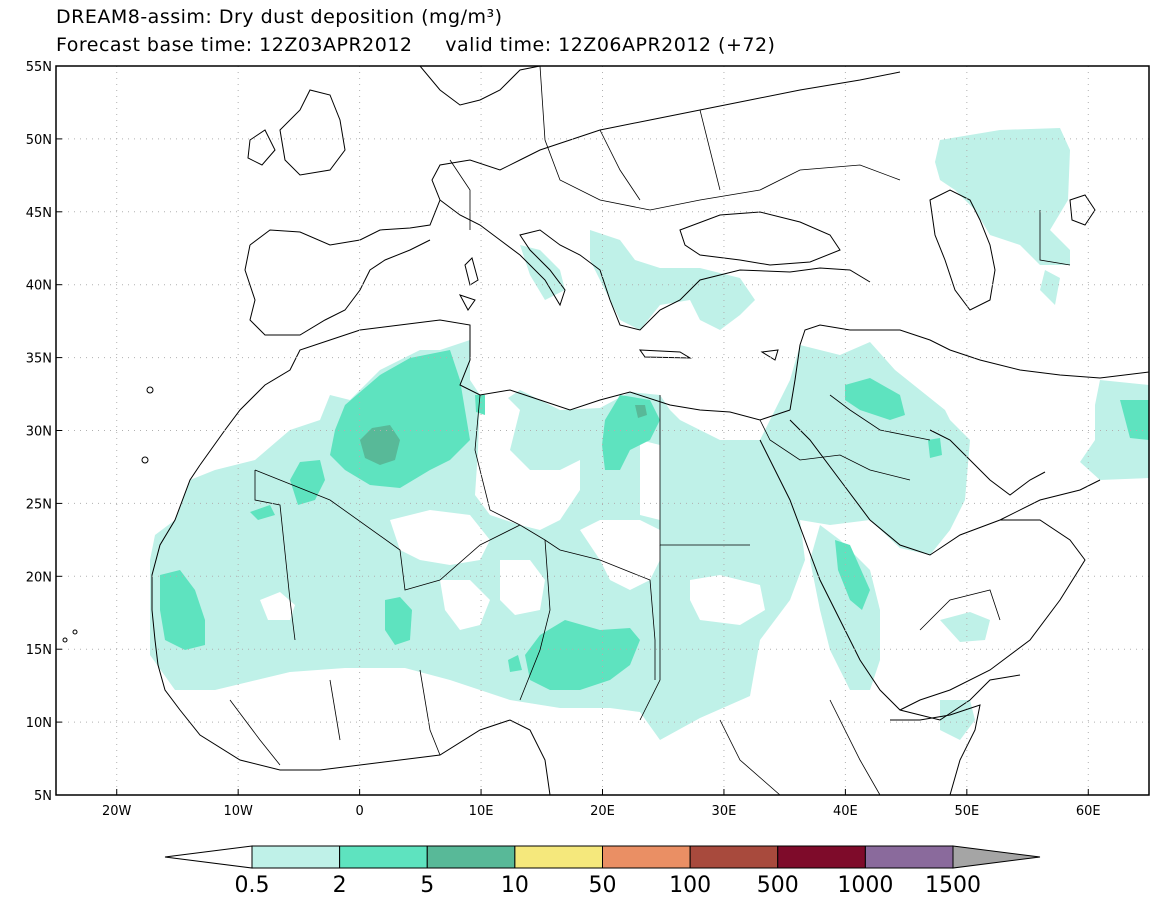 The height and width of the screenshot is (907, 1165). Describe the element at coordinates (610, 45) in the screenshot. I see `valid-time: valid time: 12Z06APR2012 (+72)` at that location.